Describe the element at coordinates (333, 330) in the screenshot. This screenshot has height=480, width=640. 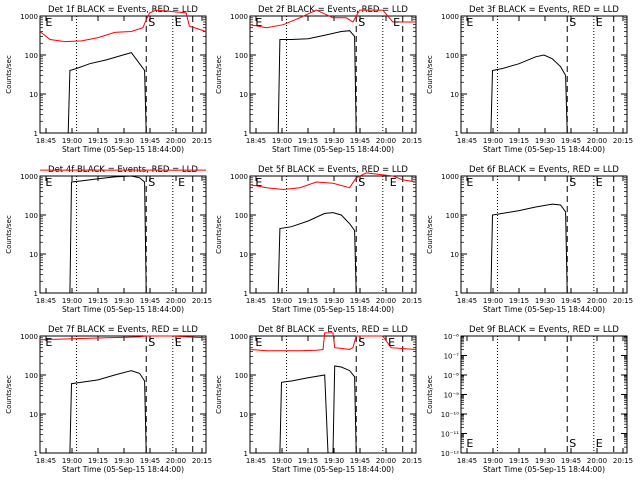
I see `panel-title: Det 8f BLACK = Events, RED = LLD` at that location.